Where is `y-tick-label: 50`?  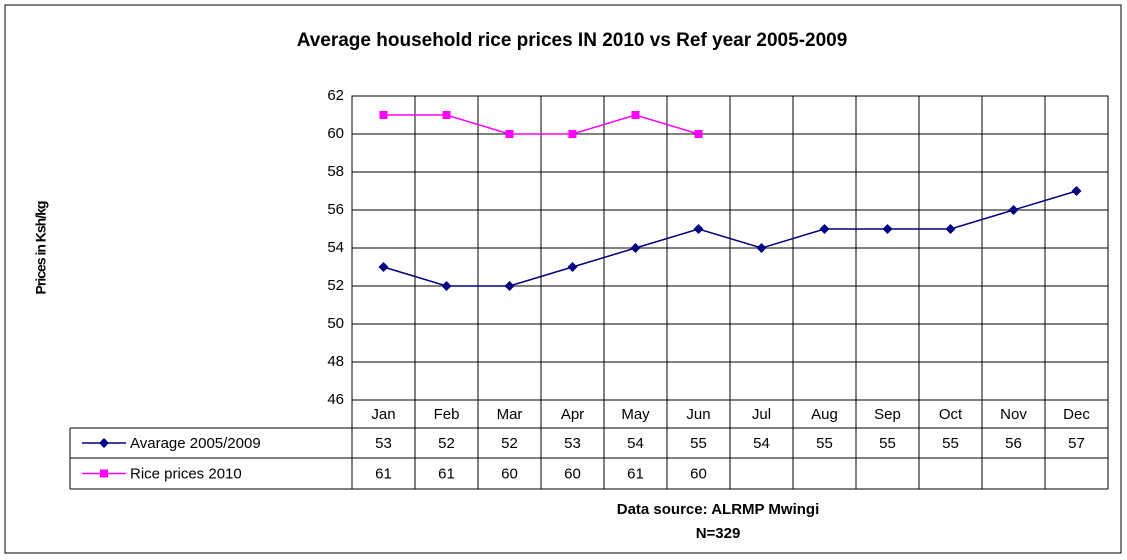 y-tick-label: 50 is located at coordinates (335, 323).